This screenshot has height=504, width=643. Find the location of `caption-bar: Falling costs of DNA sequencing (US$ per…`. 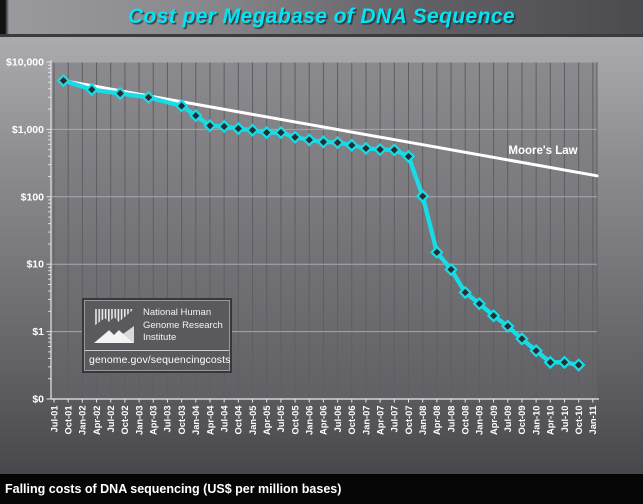

caption-bar: Falling costs of DNA sequencing (US$ per… is located at coordinates (321, 489).